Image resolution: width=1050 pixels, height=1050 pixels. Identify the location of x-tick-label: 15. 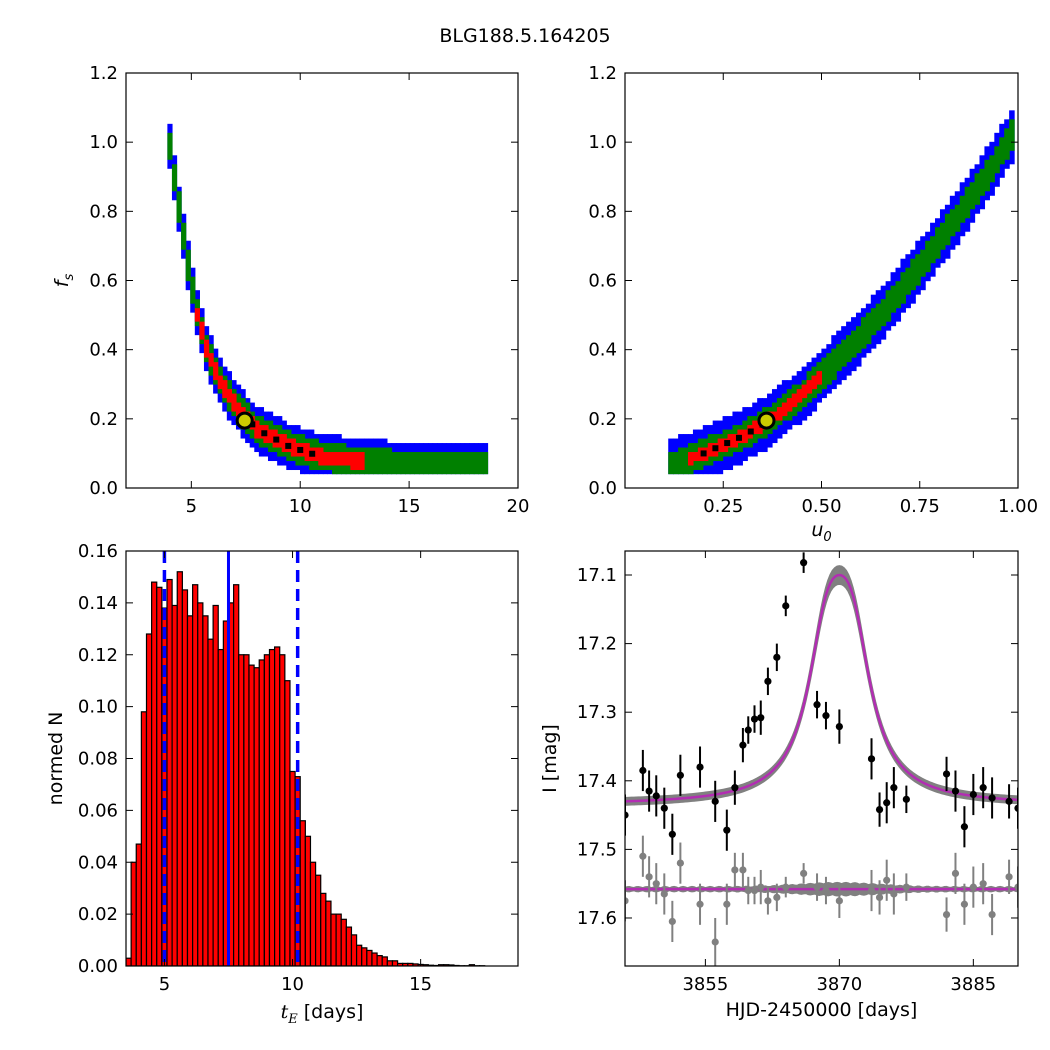
(420, 984).